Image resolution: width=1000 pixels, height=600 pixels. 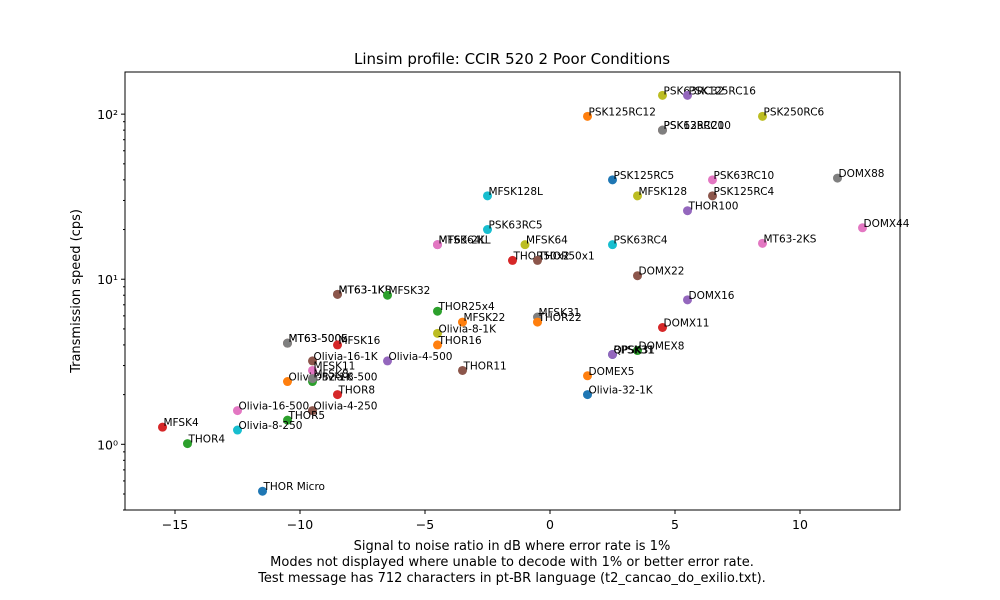 I want to click on data-point-label: PSK125RC10, so click(x=697, y=126).